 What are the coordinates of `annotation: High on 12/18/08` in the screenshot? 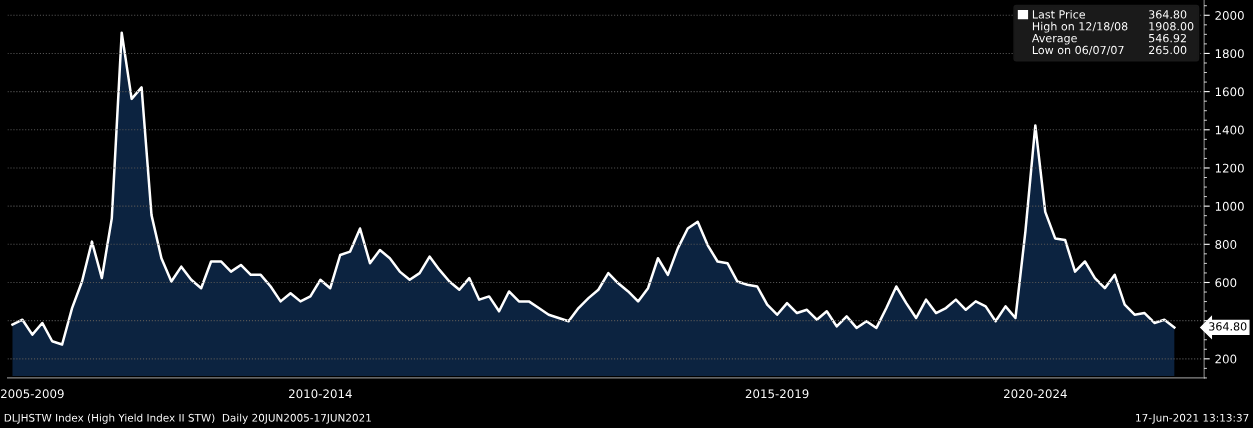 It's located at (1080, 27).